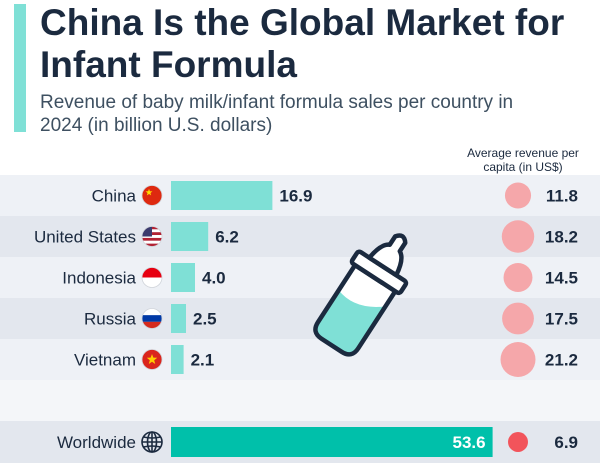 The height and width of the screenshot is (463, 600). Describe the element at coordinates (361, 295) in the screenshot. I see `baby-bottle-icon` at that location.